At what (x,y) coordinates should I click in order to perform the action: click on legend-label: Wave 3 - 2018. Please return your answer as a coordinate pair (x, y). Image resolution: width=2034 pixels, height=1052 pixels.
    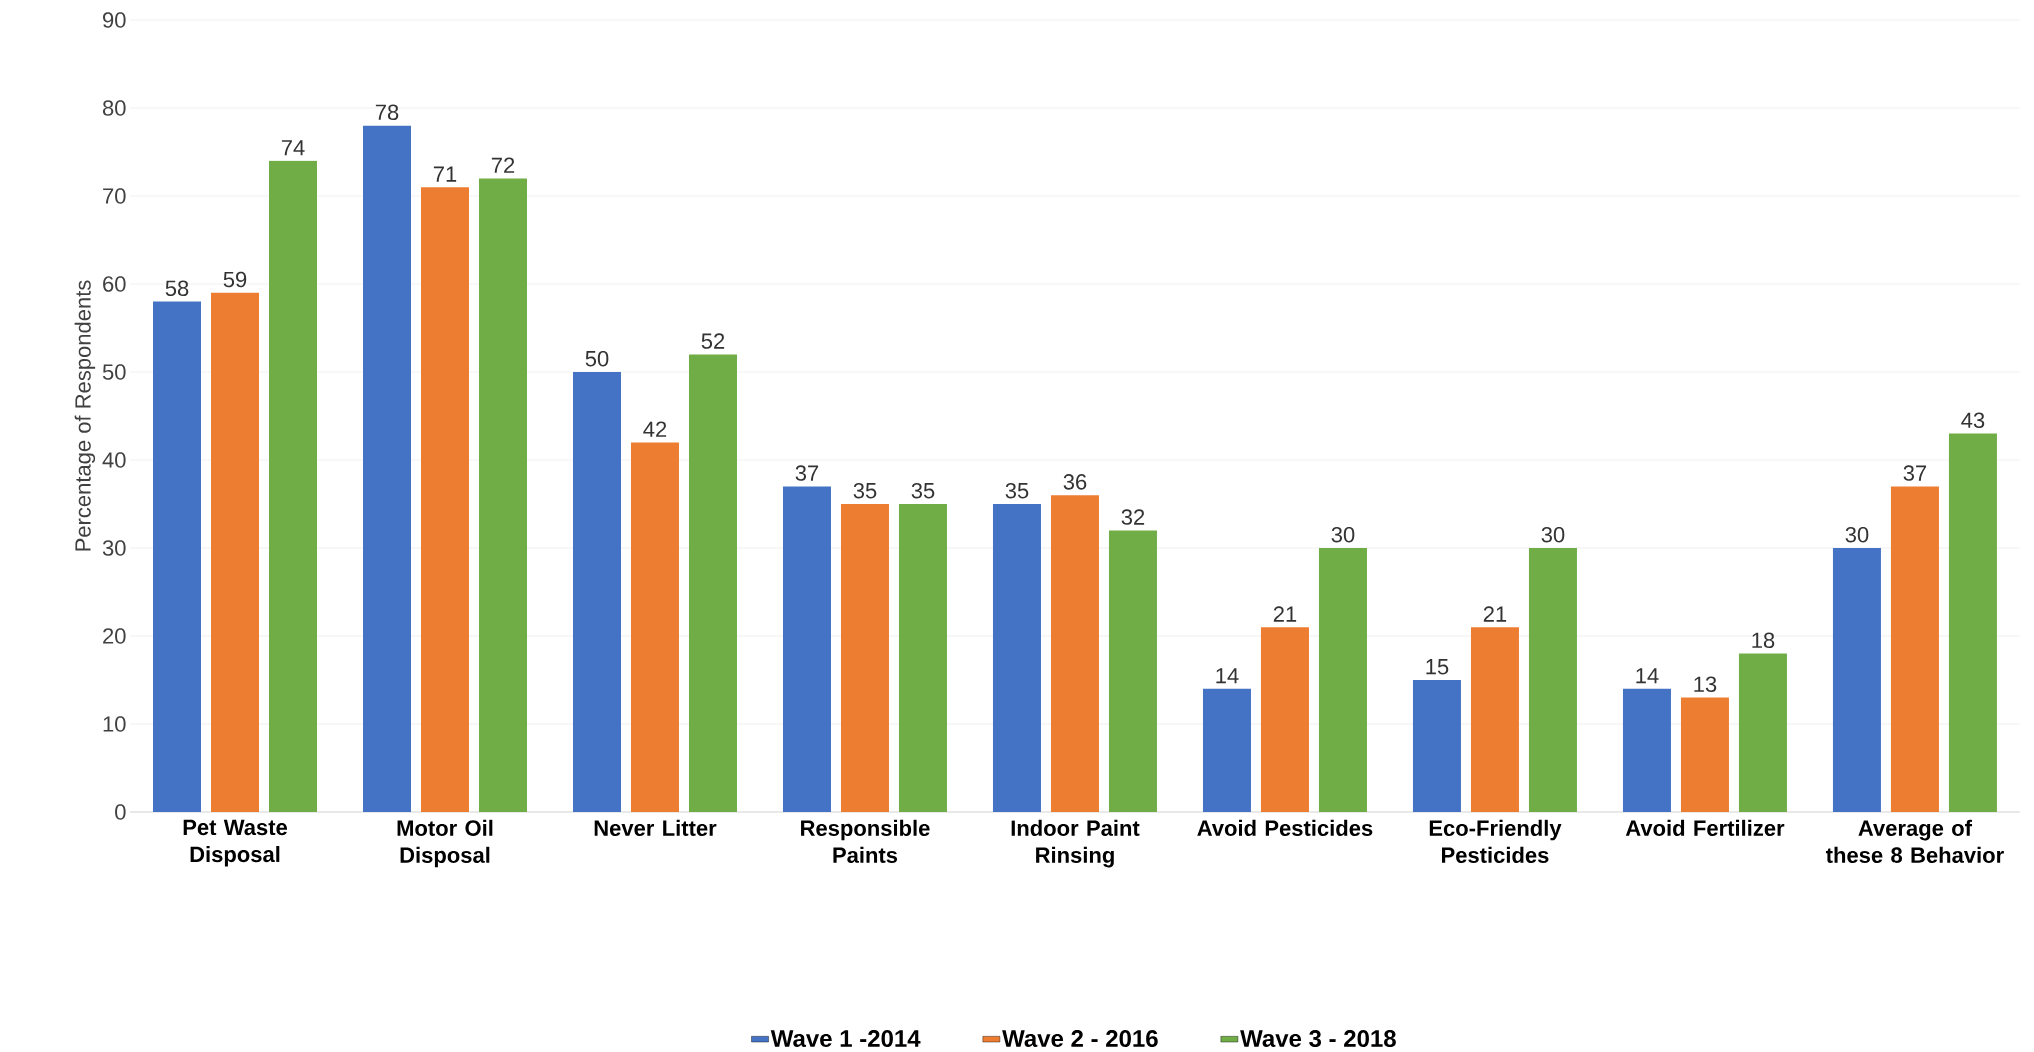
    Looking at the image, I should click on (1318, 1038).